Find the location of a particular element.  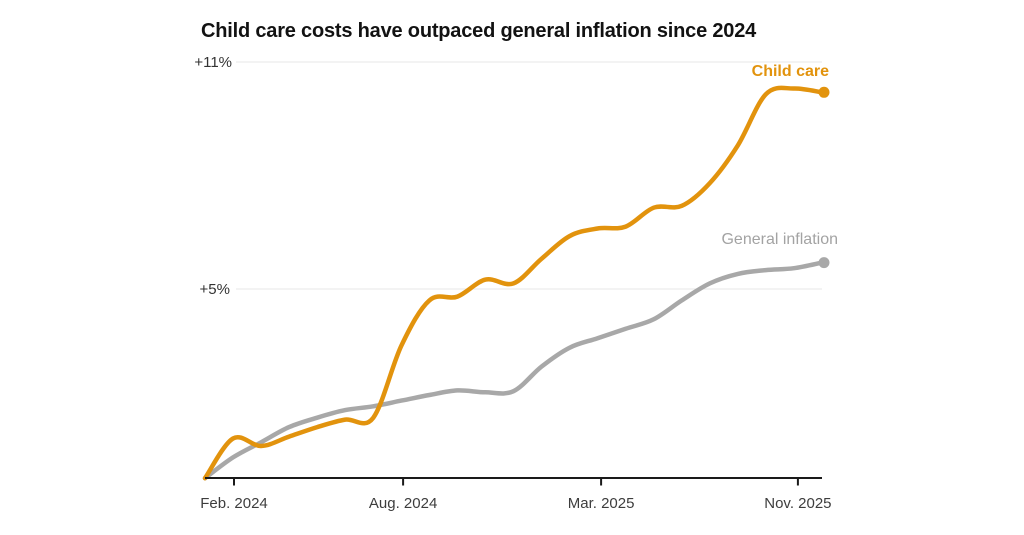

x-axis-ticks is located at coordinates (516, 482).